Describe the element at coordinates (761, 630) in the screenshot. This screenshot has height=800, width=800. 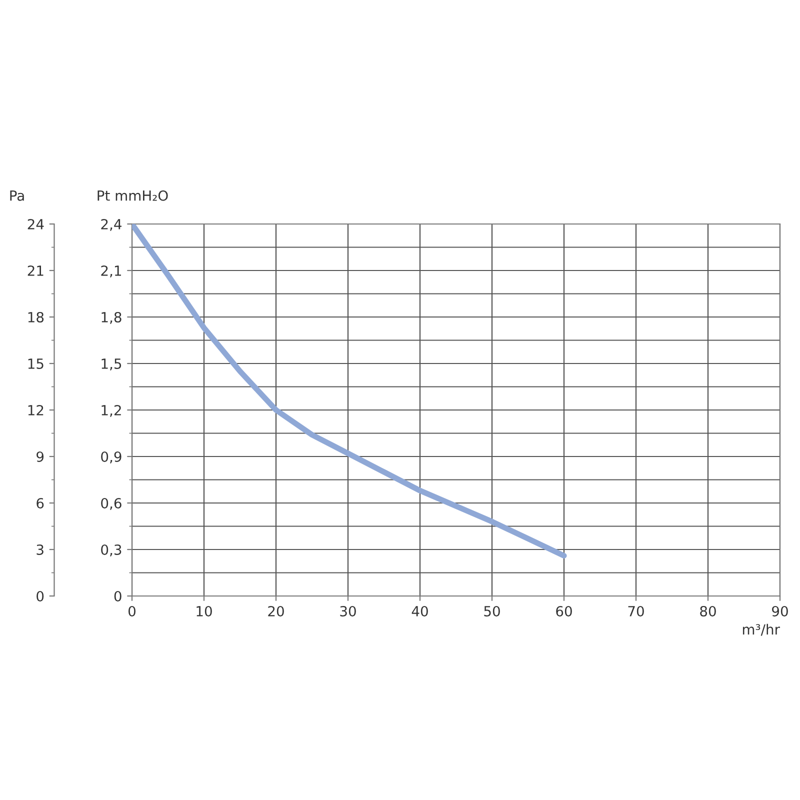
I see `x-axis-title: m³/hr` at that location.